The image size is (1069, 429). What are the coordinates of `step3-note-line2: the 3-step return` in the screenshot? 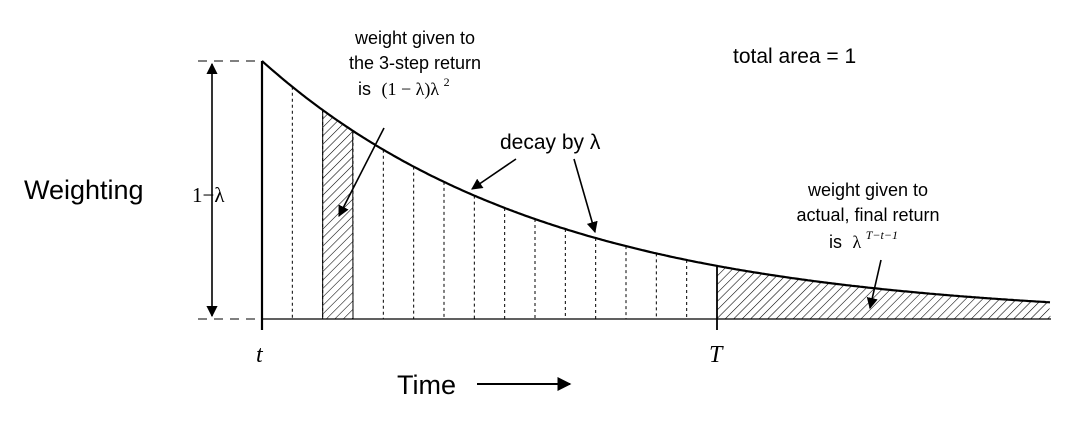 It's located at (415, 63).